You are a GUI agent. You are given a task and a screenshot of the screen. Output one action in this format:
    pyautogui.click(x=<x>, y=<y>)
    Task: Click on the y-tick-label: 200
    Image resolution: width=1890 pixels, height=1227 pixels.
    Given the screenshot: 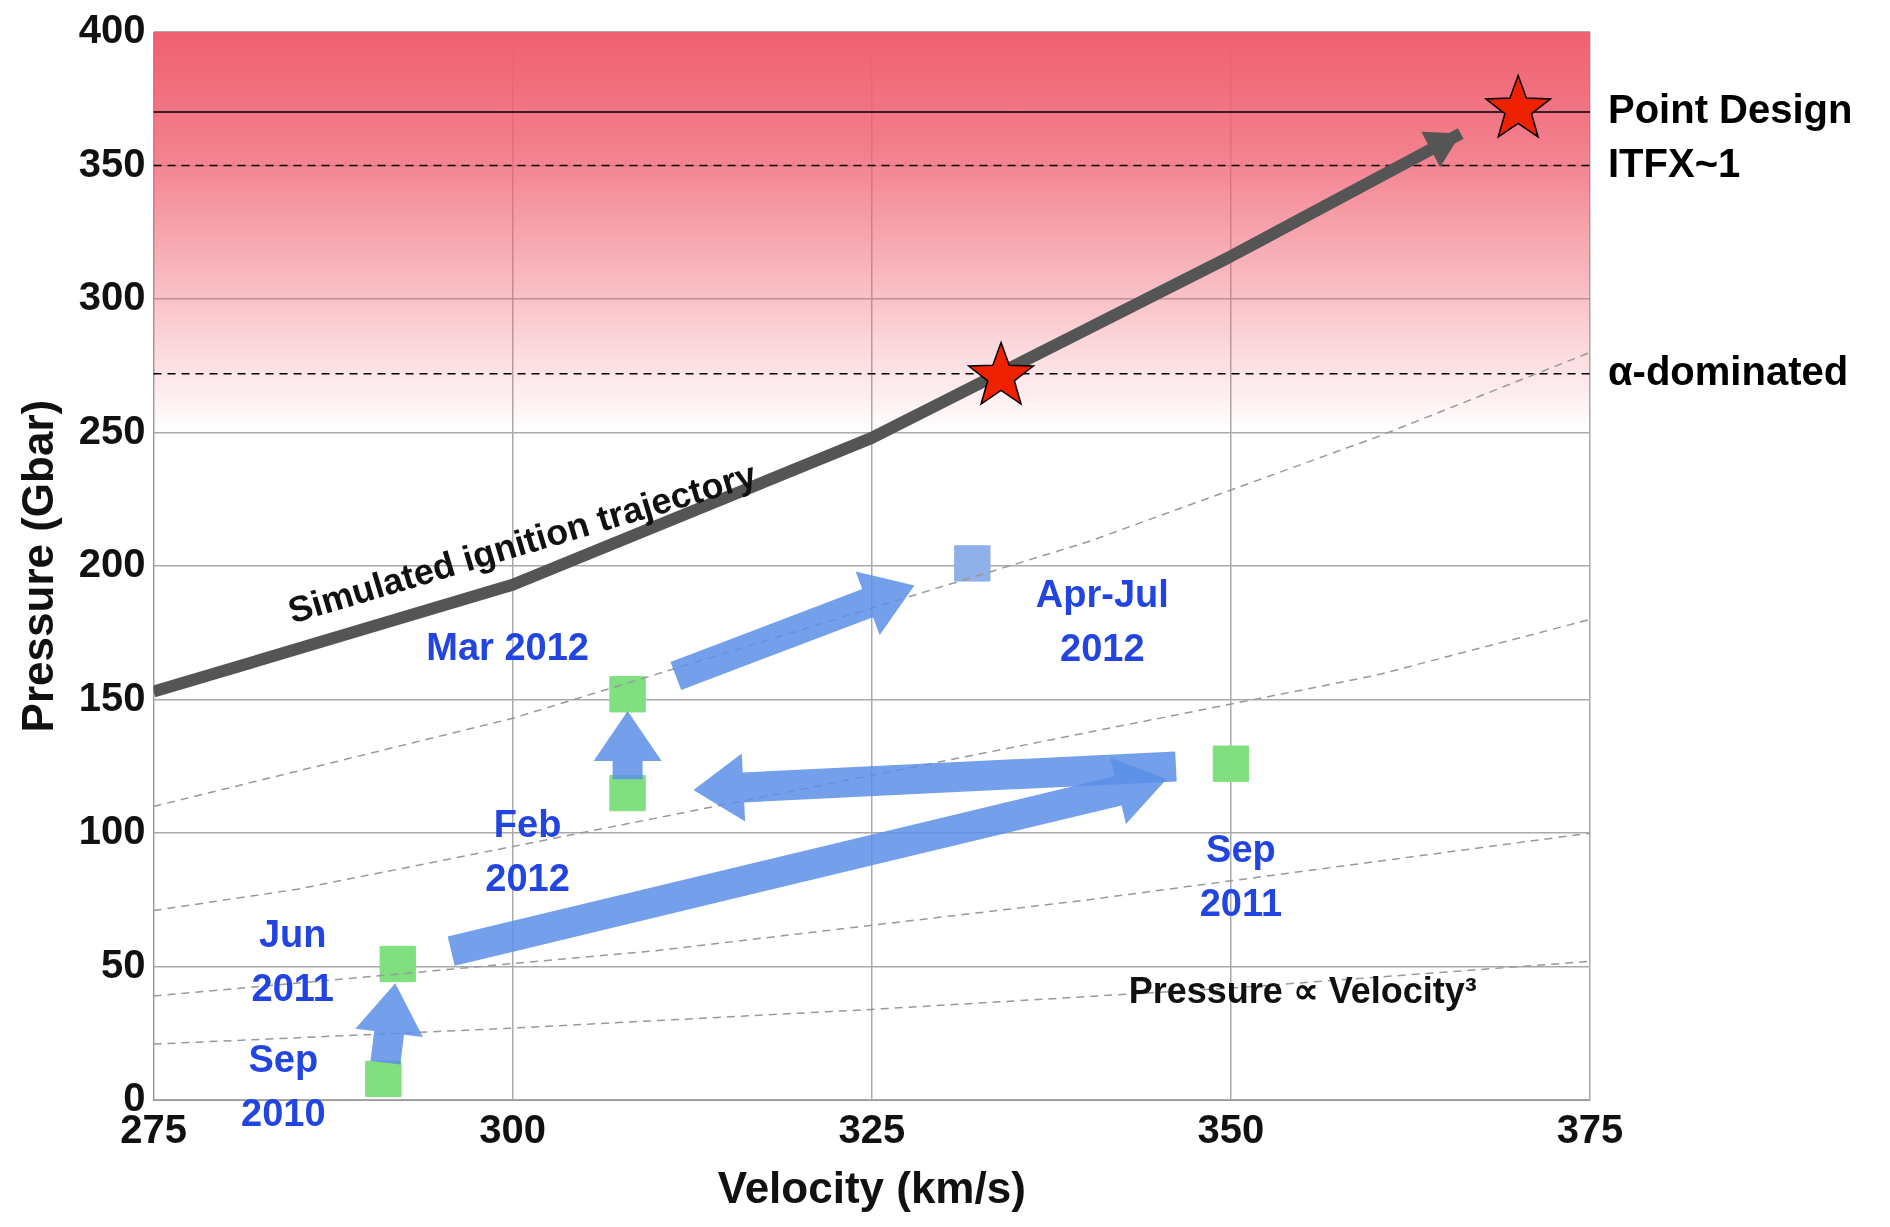 What is the action you would take?
    pyautogui.click(x=112, y=563)
    